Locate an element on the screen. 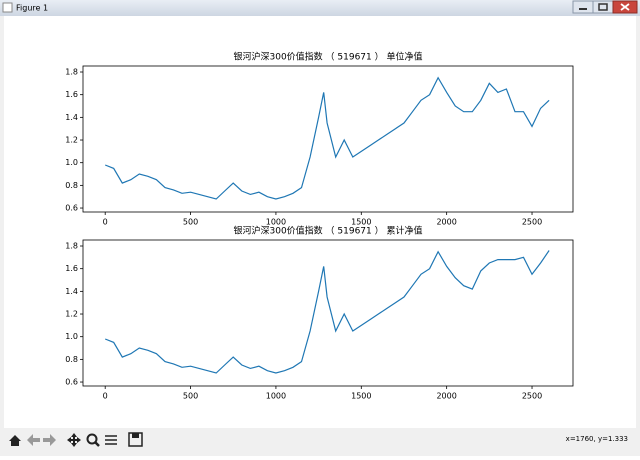  window-title: Figure 1 is located at coordinates (32, 8).